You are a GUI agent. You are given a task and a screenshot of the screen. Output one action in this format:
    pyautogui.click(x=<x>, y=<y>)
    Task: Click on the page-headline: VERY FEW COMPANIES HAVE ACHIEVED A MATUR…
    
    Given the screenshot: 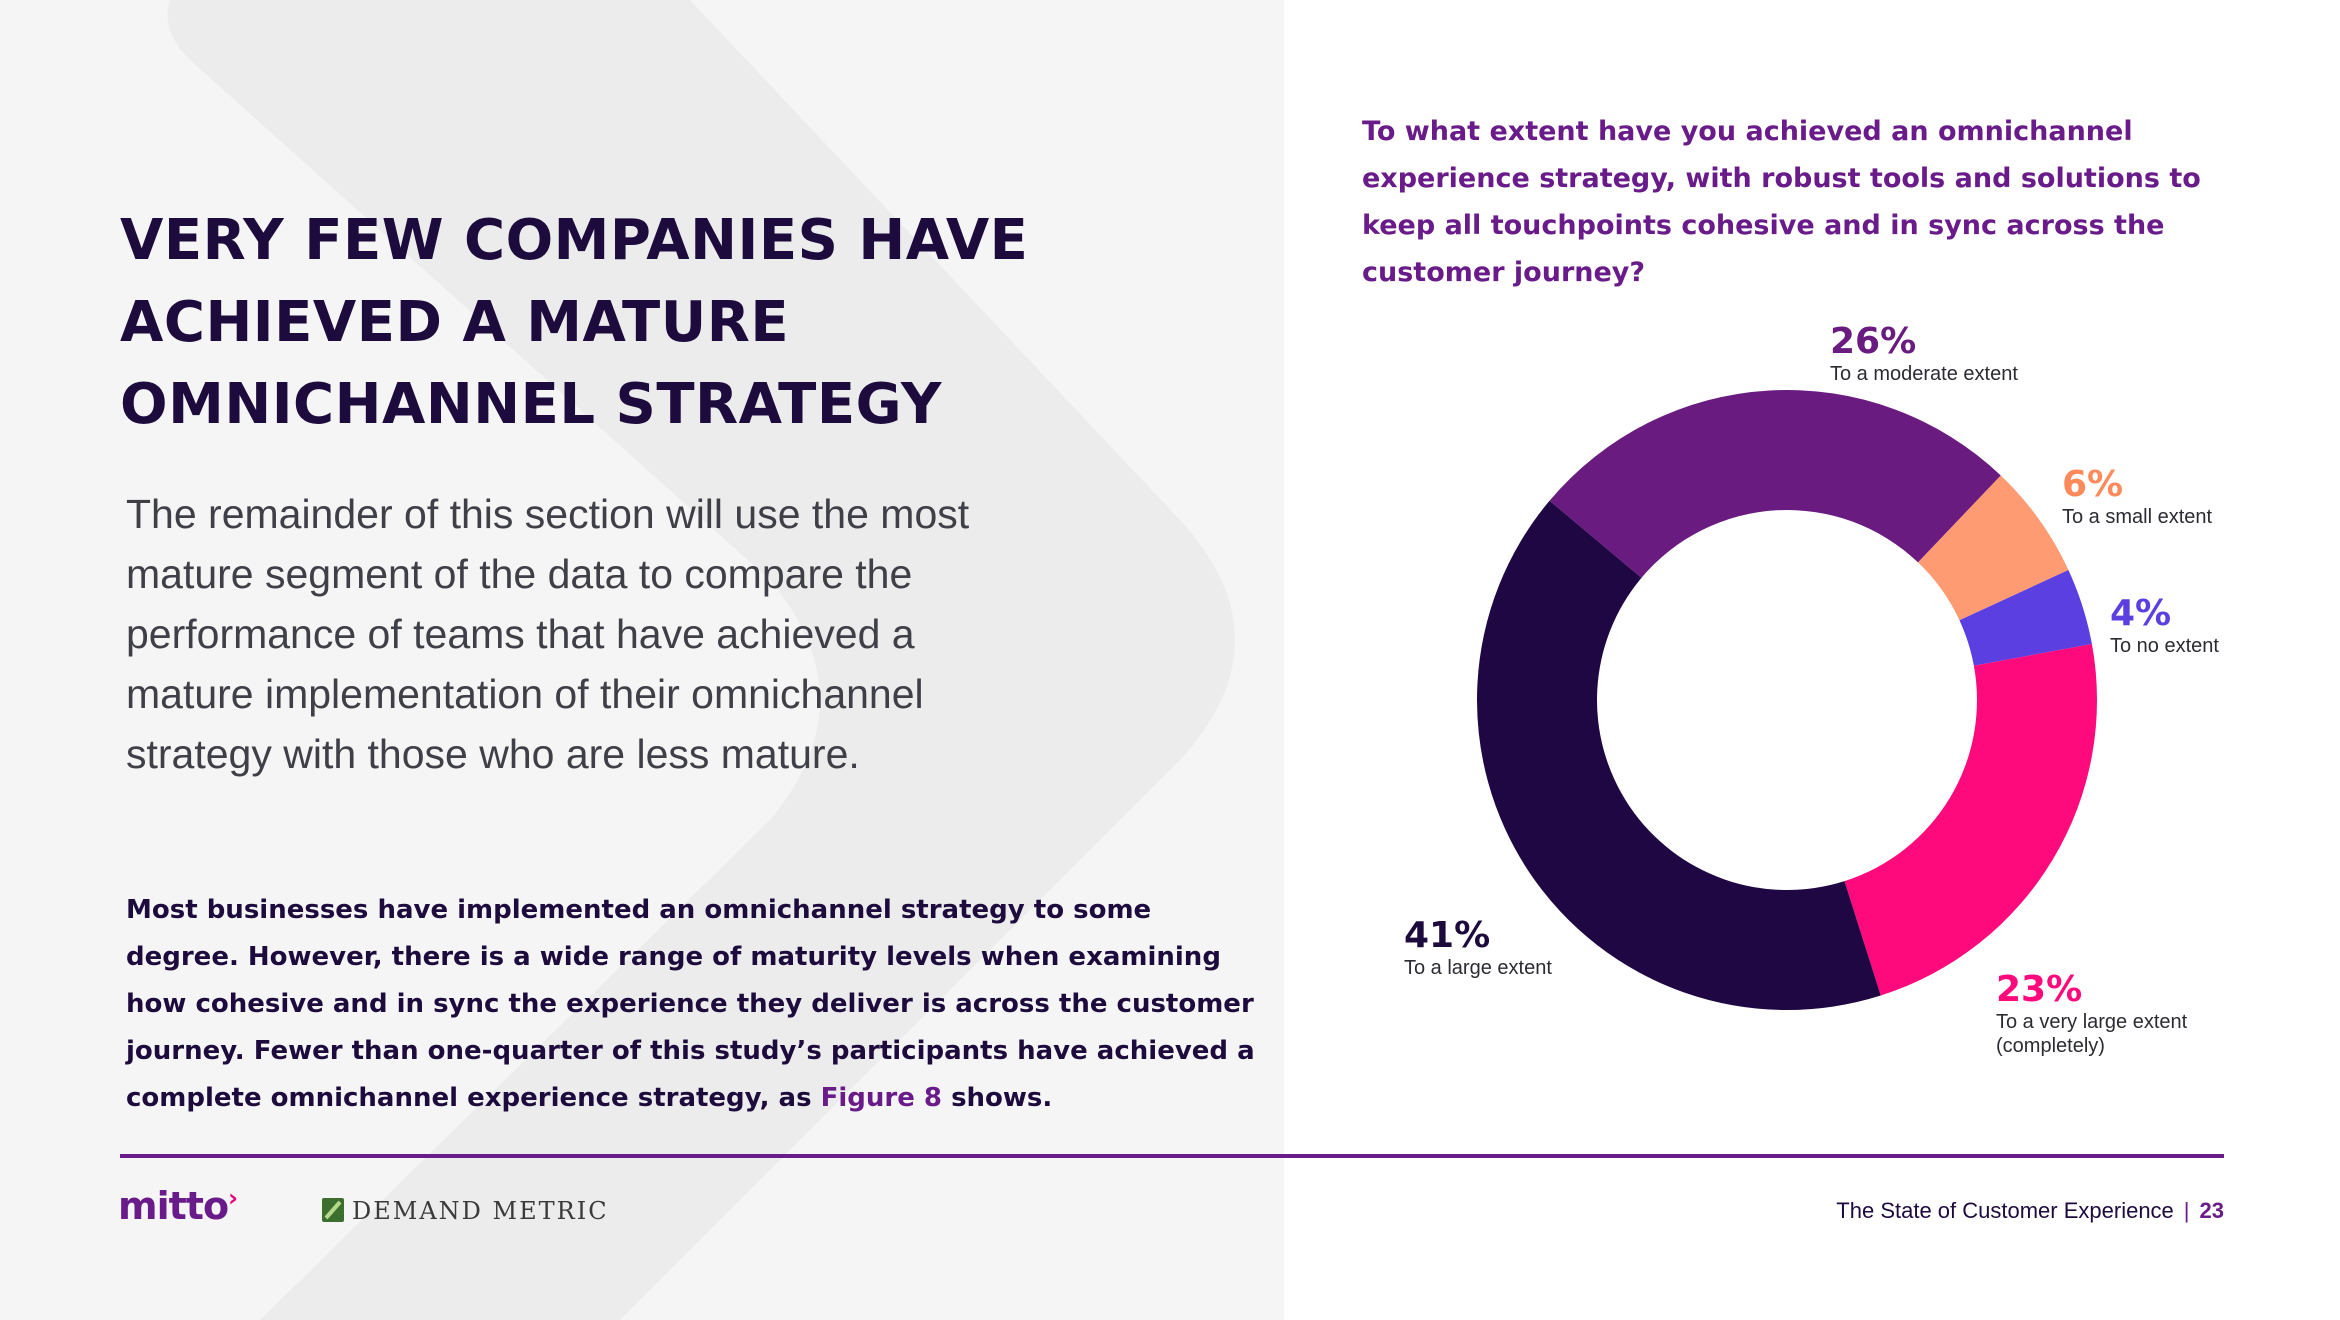 What is the action you would take?
    pyautogui.click(x=574, y=322)
    